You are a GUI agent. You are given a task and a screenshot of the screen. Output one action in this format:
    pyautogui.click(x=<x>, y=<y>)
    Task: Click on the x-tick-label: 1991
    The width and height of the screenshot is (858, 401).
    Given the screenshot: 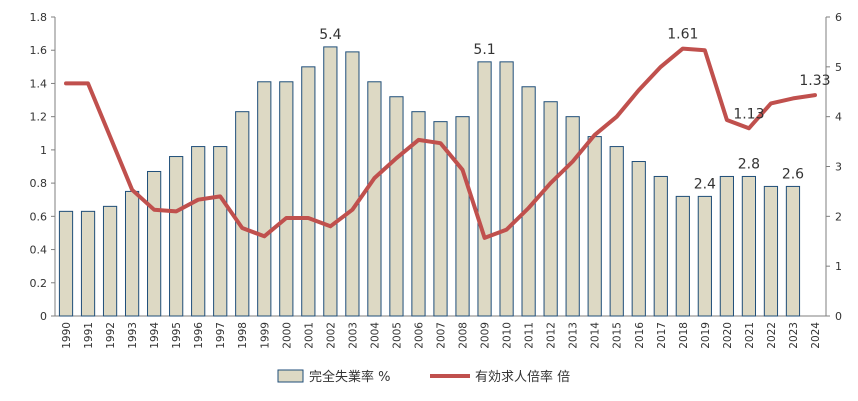 What is the action you would take?
    pyautogui.click(x=89, y=335)
    